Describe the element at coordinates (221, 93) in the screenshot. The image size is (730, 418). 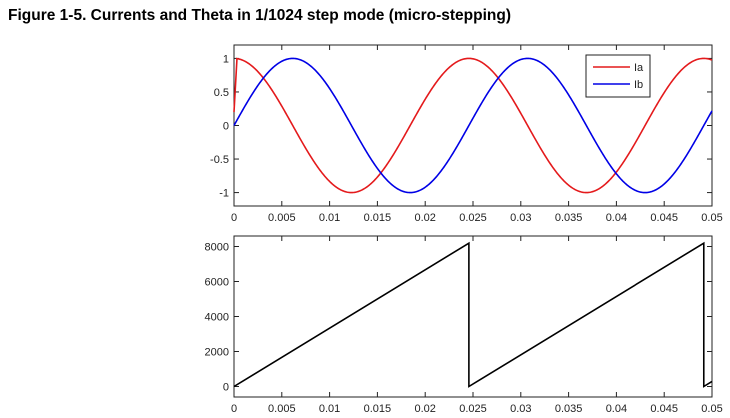
I see `y-tick-label: 0.5` at that location.